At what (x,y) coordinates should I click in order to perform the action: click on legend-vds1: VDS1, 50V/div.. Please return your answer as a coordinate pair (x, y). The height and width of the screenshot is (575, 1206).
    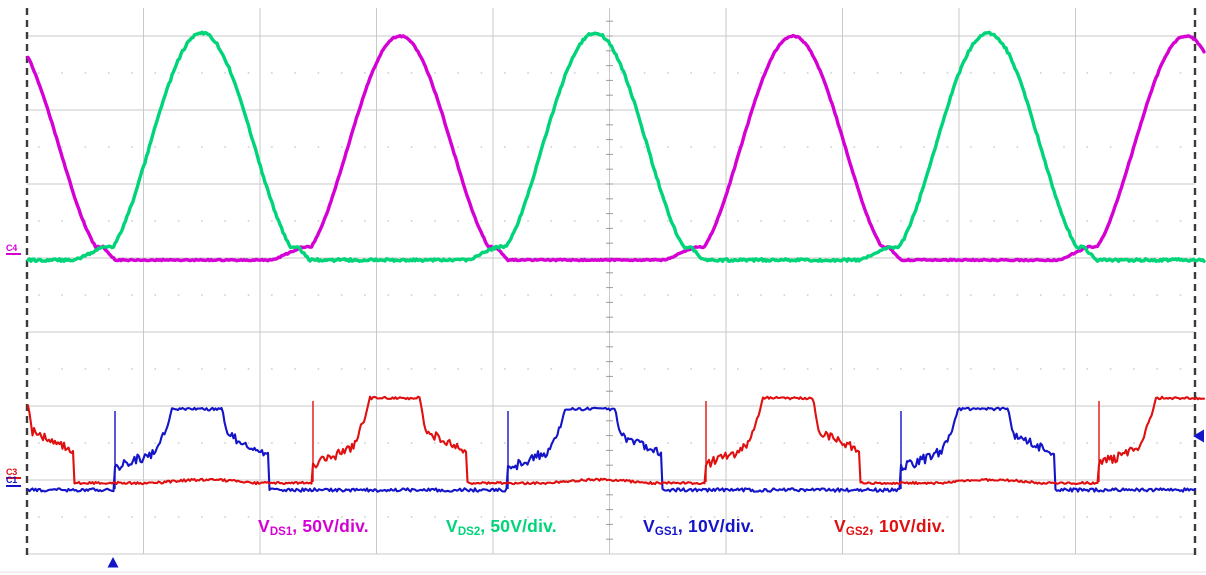
    Looking at the image, I should click on (313, 527).